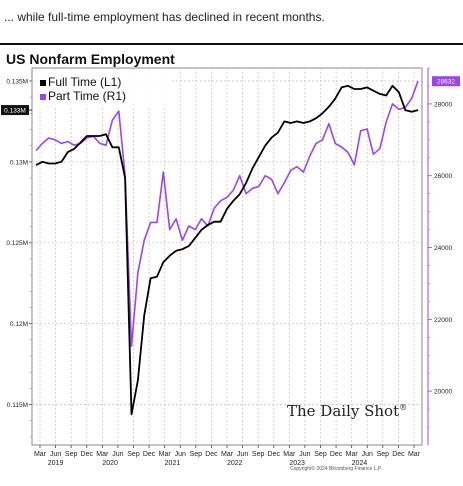 This screenshot has width=463, height=486. I want to click on chart-title: US Nonfarm Employment, so click(90, 59).